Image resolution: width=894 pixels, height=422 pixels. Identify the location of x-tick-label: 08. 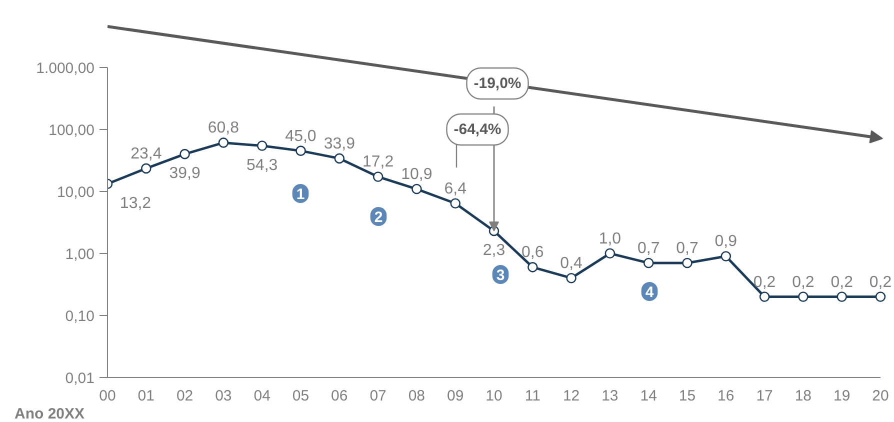
(417, 396).